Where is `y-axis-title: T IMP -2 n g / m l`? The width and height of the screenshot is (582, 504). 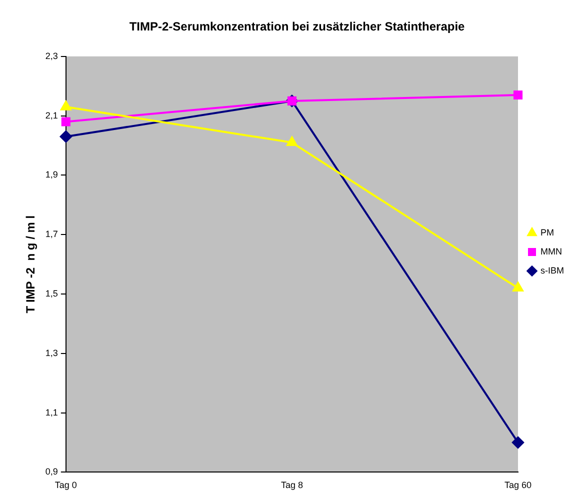
y-axis-title: T IMP -2 n g / m l is located at coordinates (31, 264).